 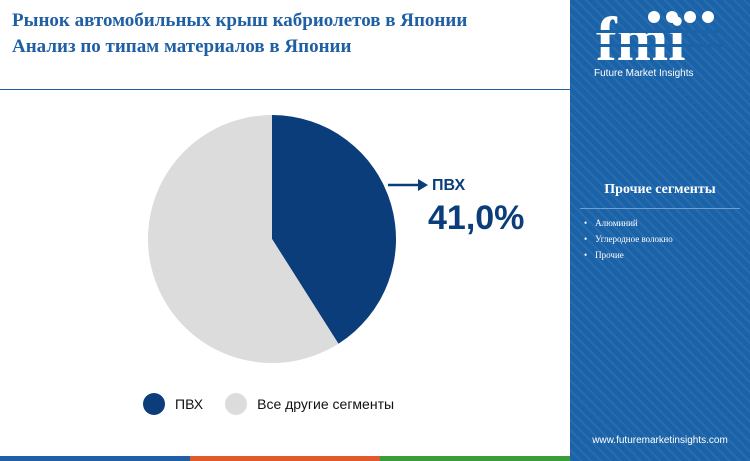 I want to click on segment-other: Прочие, so click(x=628, y=255).